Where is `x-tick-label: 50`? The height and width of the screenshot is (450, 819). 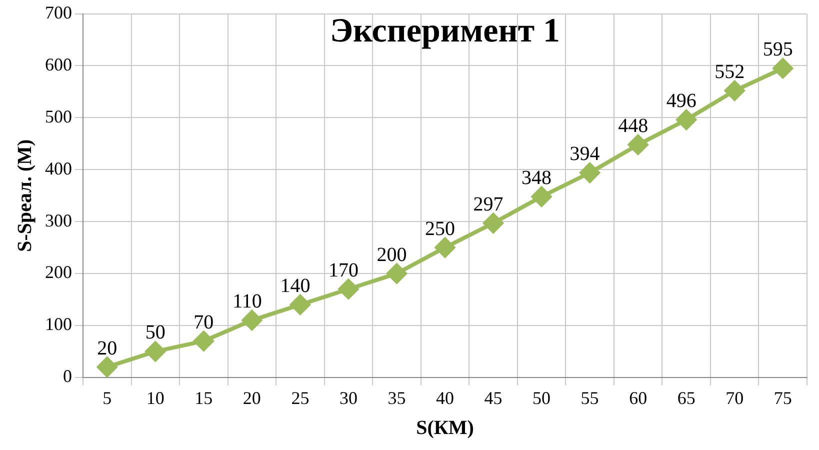 x-tick-label: 50 is located at coordinates (541, 398).